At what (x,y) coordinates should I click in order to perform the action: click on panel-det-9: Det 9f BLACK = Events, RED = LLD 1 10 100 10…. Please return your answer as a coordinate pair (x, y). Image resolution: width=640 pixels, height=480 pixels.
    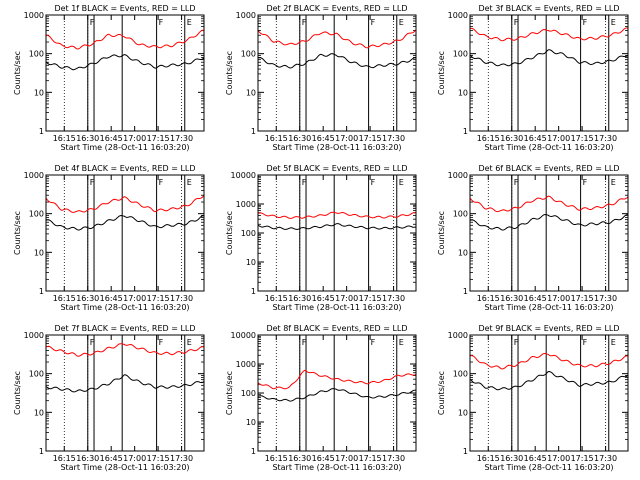
    Looking at the image, I should click on (533, 398).